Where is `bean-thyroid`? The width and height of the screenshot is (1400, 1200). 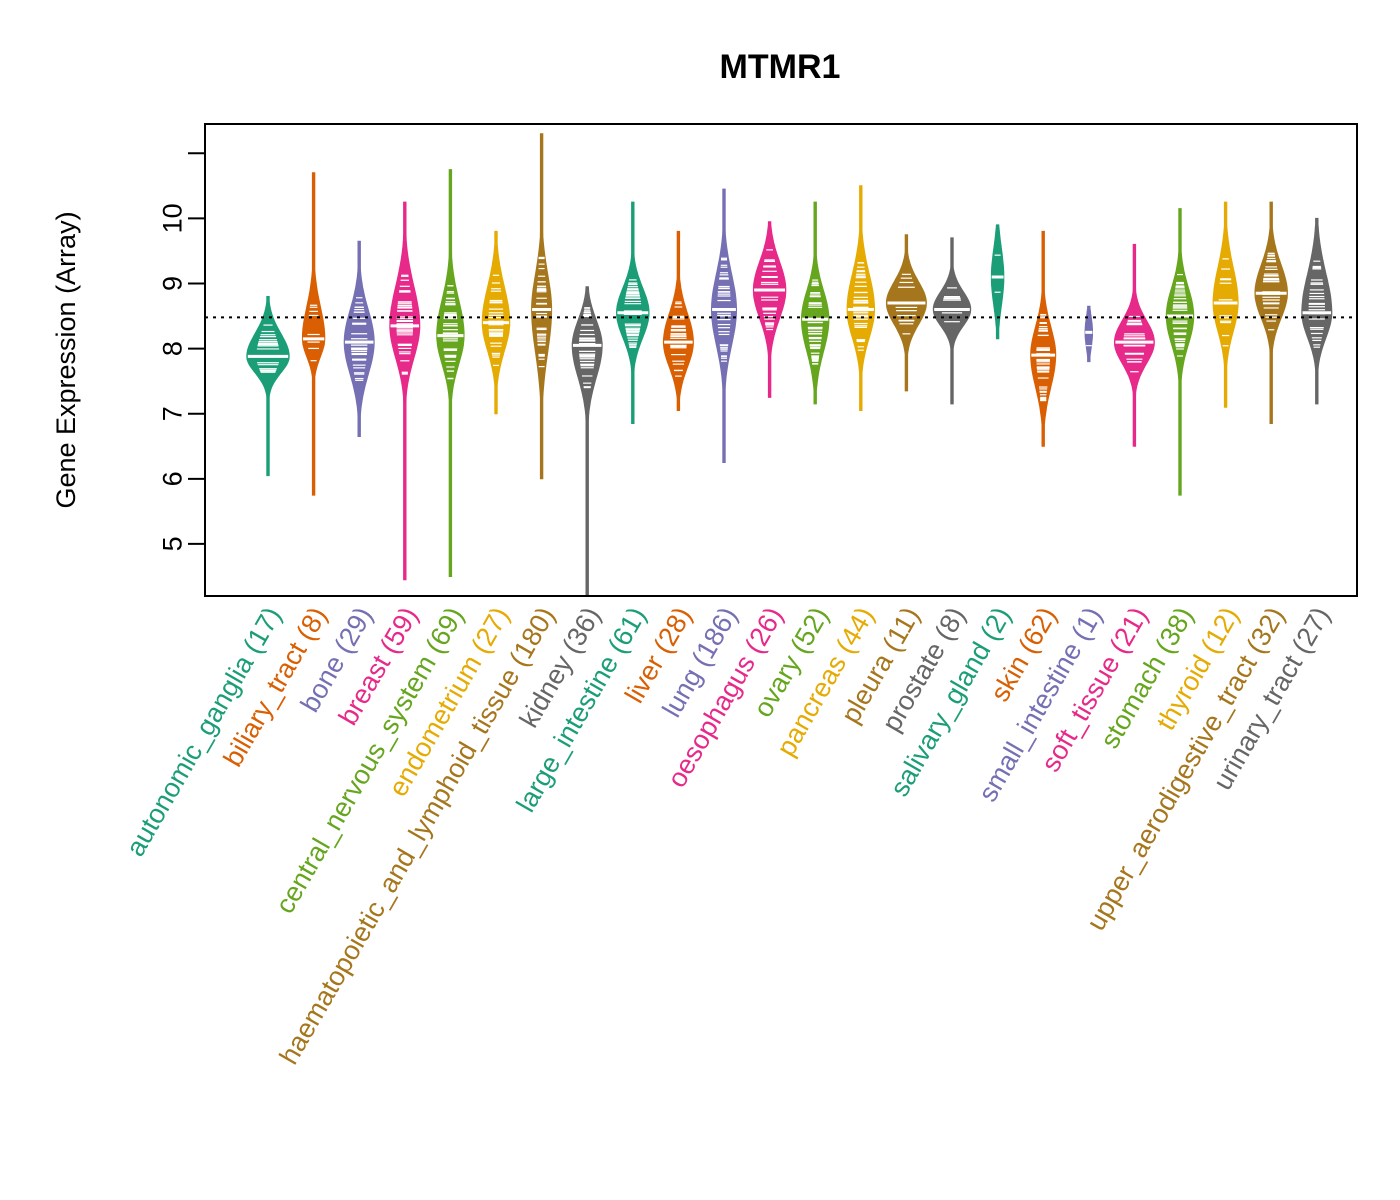 bean-thyroid is located at coordinates (1225, 304).